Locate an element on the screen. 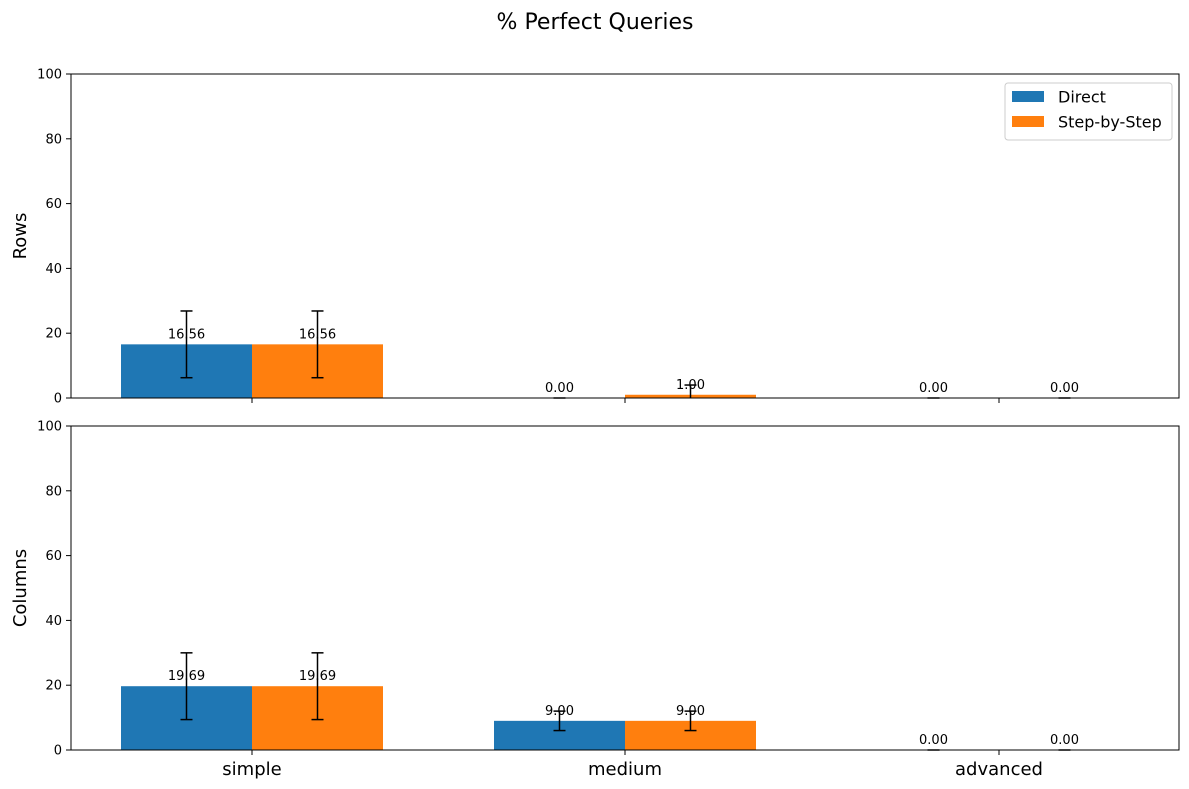  x-tick-label: simple is located at coordinates (251, 769).